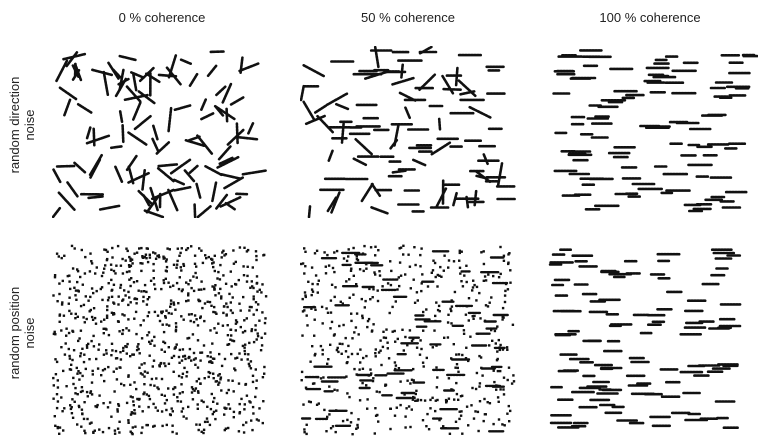  Describe the element at coordinates (408, 132) in the screenshot. I see `panel-direction-50-svg` at that location.